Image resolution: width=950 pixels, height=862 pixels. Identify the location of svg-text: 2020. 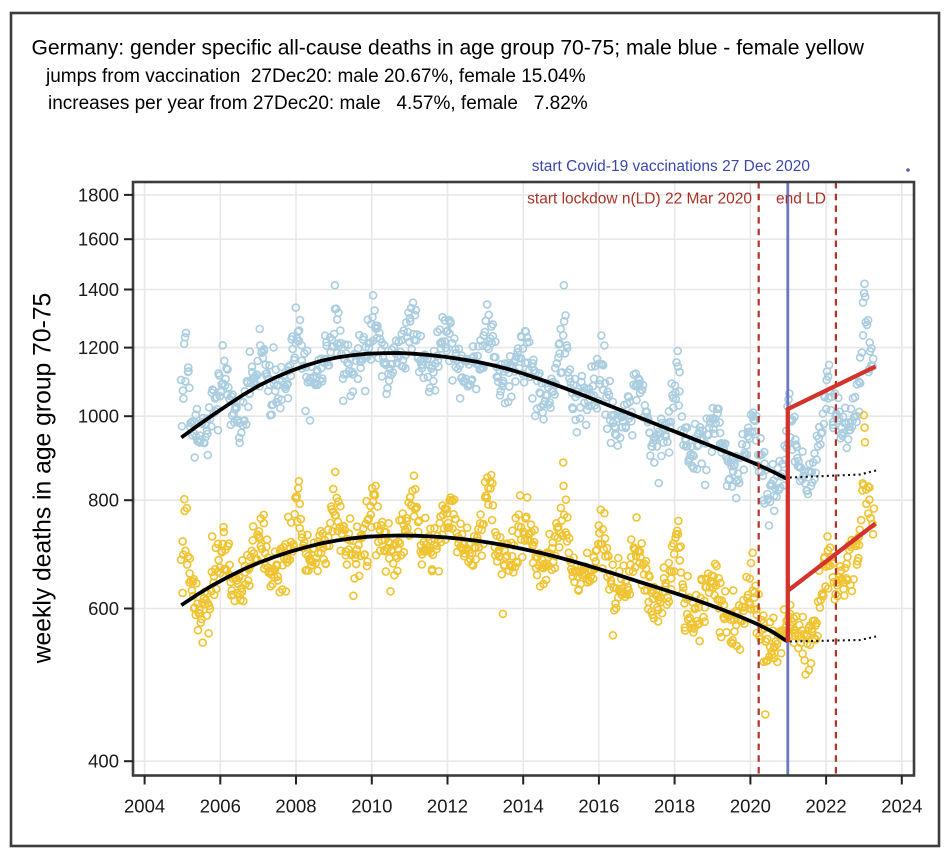
(750, 806).